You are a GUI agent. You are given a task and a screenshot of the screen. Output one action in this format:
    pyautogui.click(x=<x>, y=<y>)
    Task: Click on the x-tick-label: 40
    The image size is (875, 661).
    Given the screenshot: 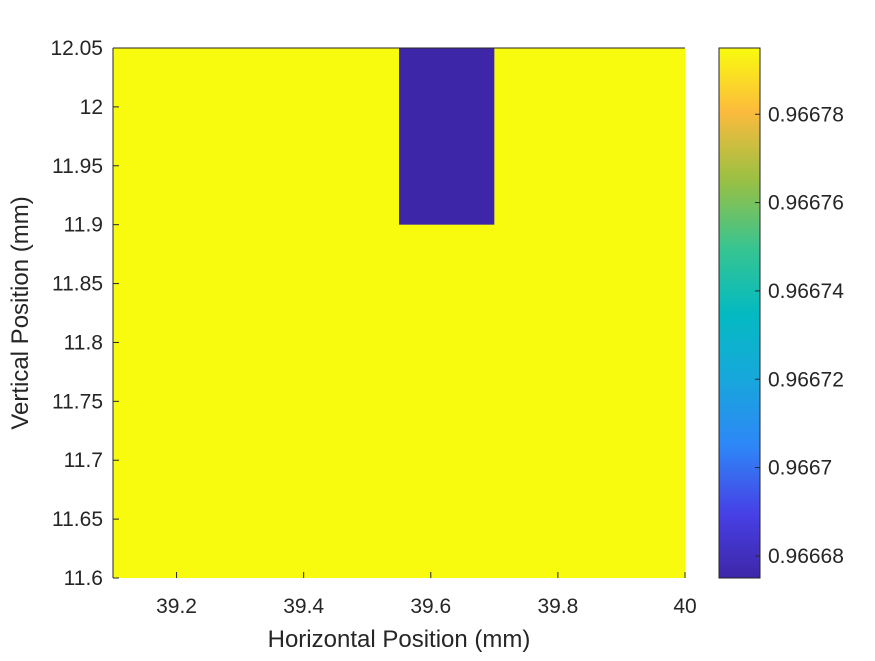 What is the action you would take?
    pyautogui.click(x=684, y=606)
    